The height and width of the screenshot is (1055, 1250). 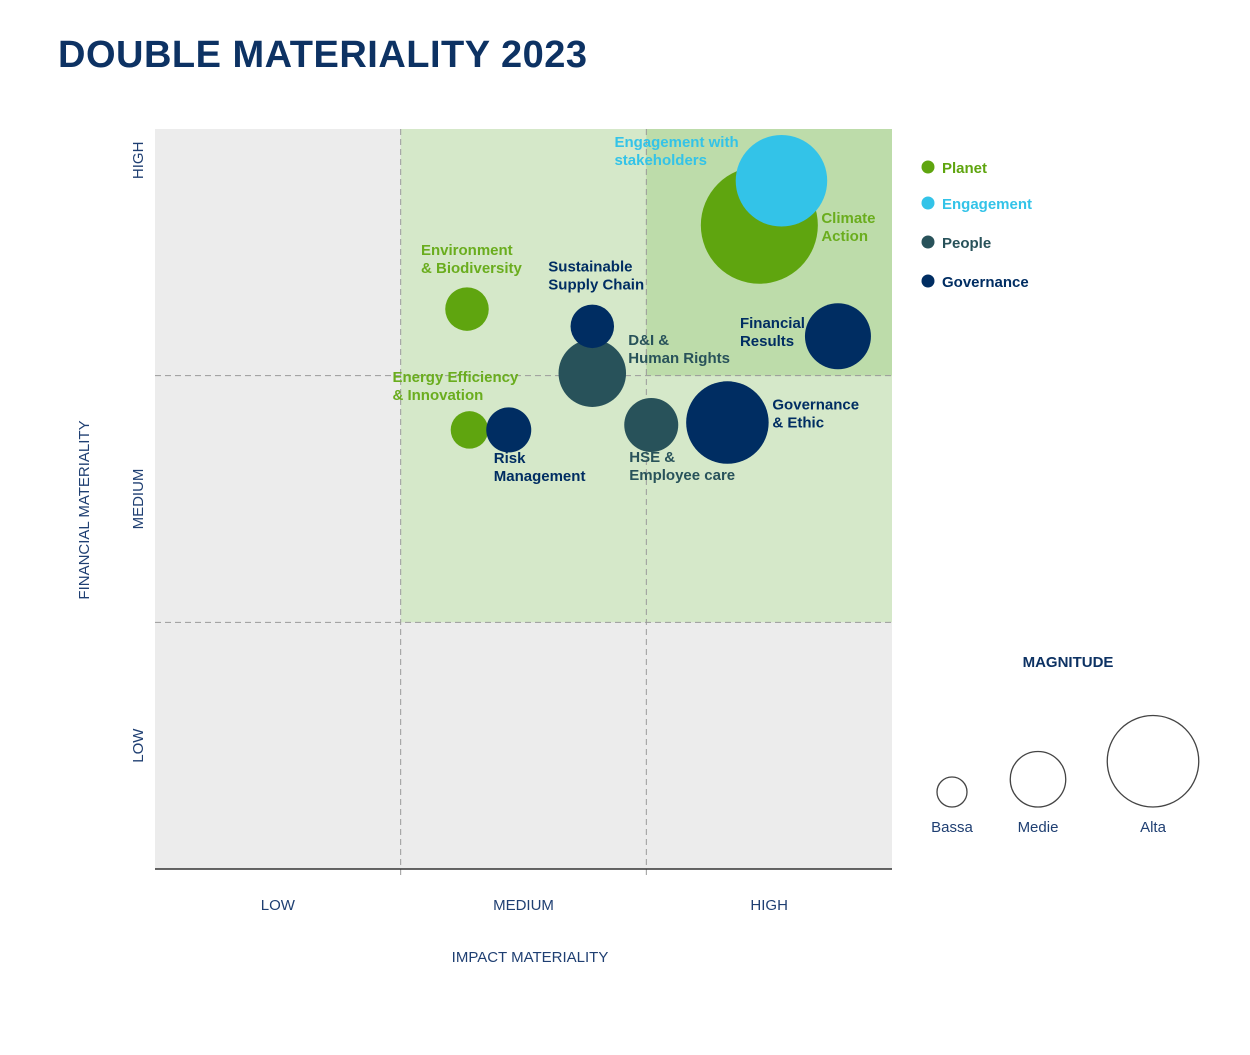 What do you see at coordinates (815, 405) in the screenshot?
I see `bubble-label: Governance` at bounding box center [815, 405].